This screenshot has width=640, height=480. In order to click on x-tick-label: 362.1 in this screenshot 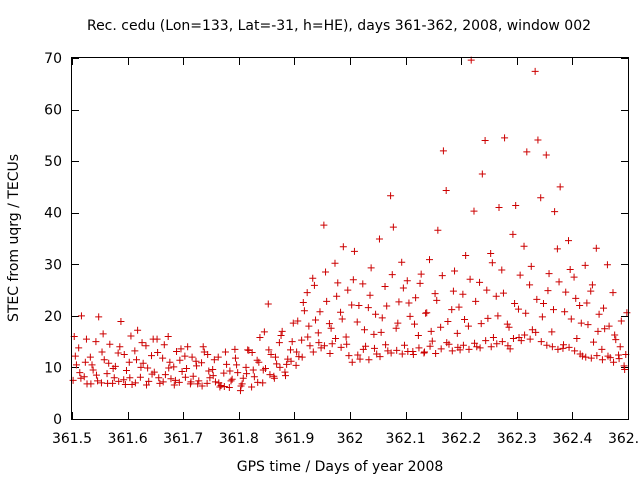, I will do `click(406, 439)`.